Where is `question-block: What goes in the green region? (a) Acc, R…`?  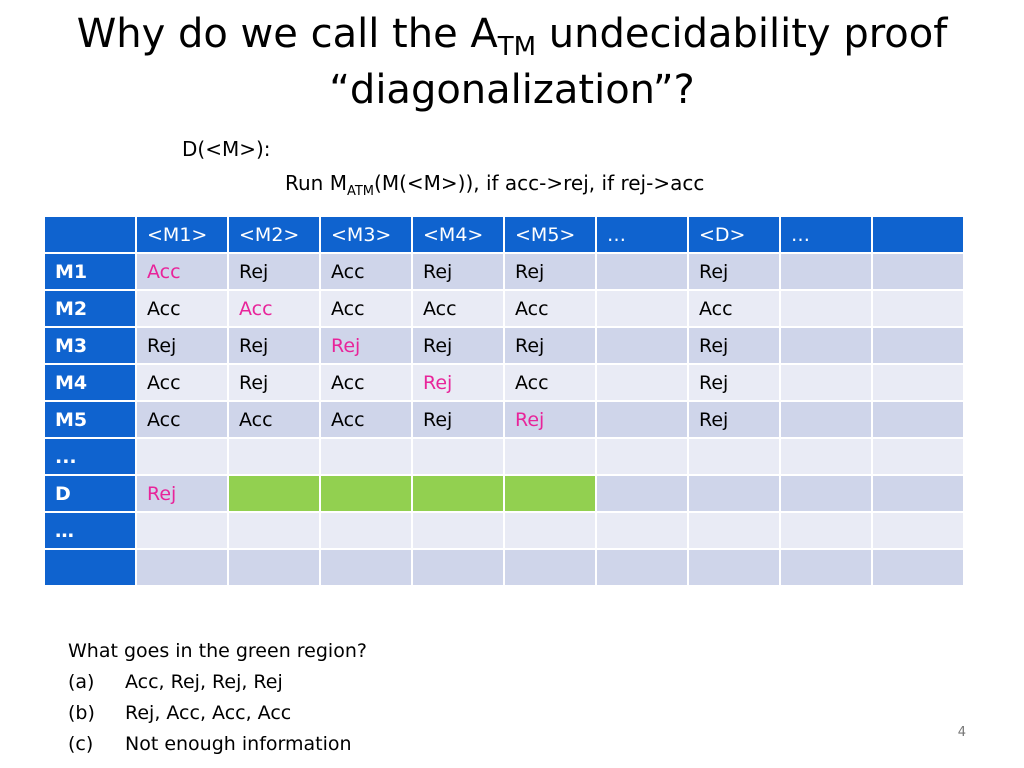 question-block: What goes in the green region? (a) Acc, R… is located at coordinates (217, 698).